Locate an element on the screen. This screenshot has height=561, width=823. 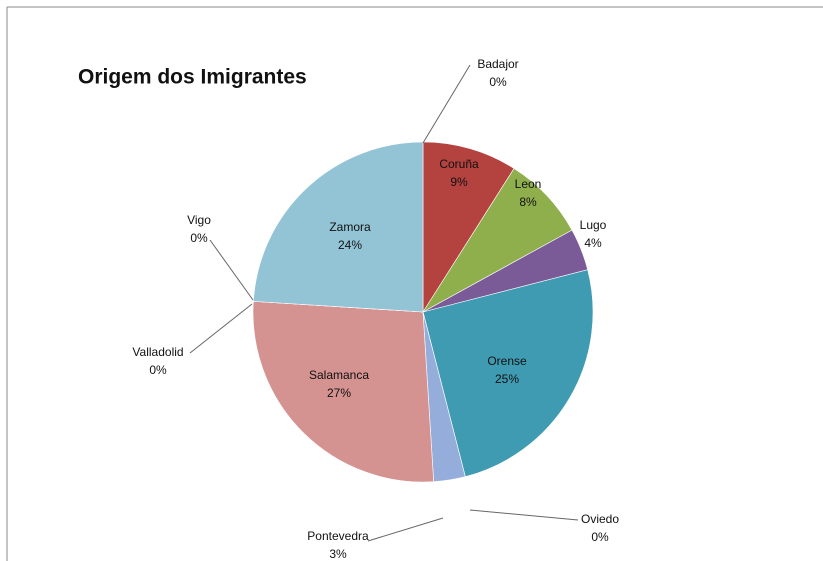
slice-label: Coruña is located at coordinates (459, 164).